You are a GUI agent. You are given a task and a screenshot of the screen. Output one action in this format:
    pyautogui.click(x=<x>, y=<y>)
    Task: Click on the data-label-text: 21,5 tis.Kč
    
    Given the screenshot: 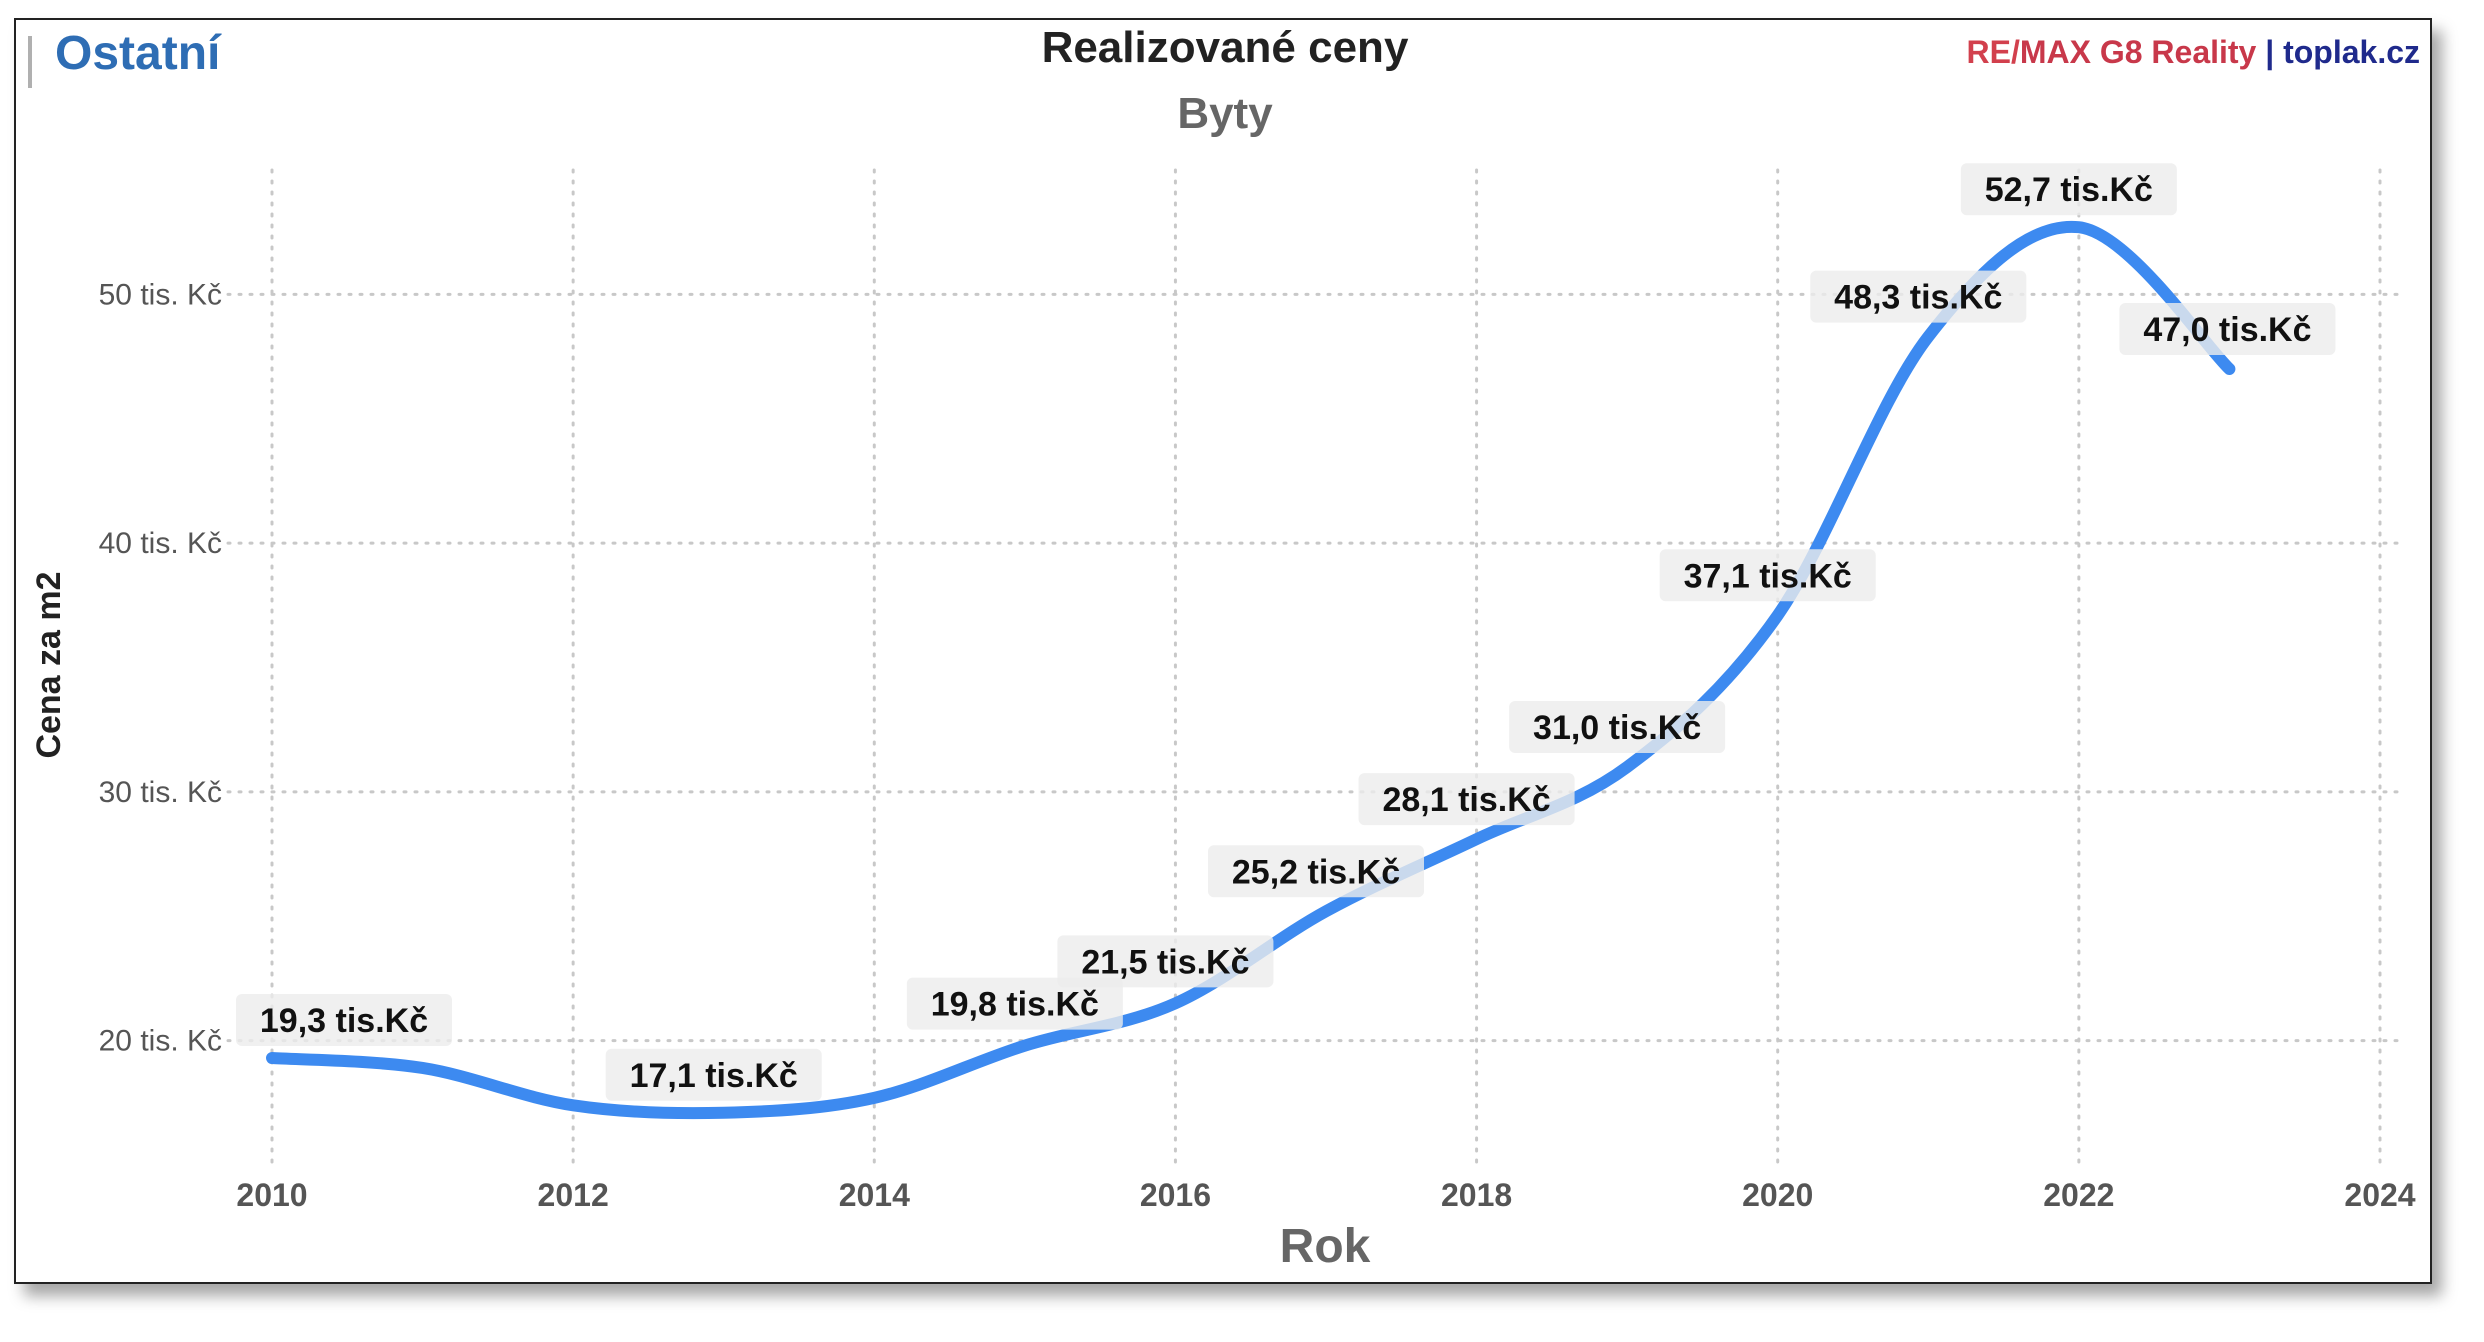 What is the action you would take?
    pyautogui.click(x=1165, y=962)
    